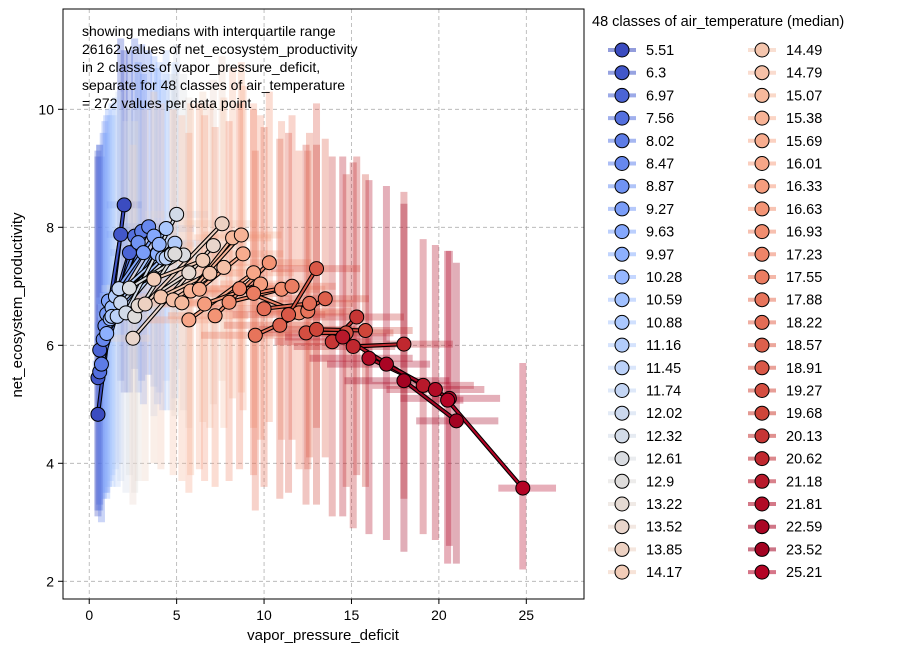 The width and height of the screenshot is (900, 661). What do you see at coordinates (785, 209) in the screenshot?
I see `legend-item: 16.63` at bounding box center [785, 209].